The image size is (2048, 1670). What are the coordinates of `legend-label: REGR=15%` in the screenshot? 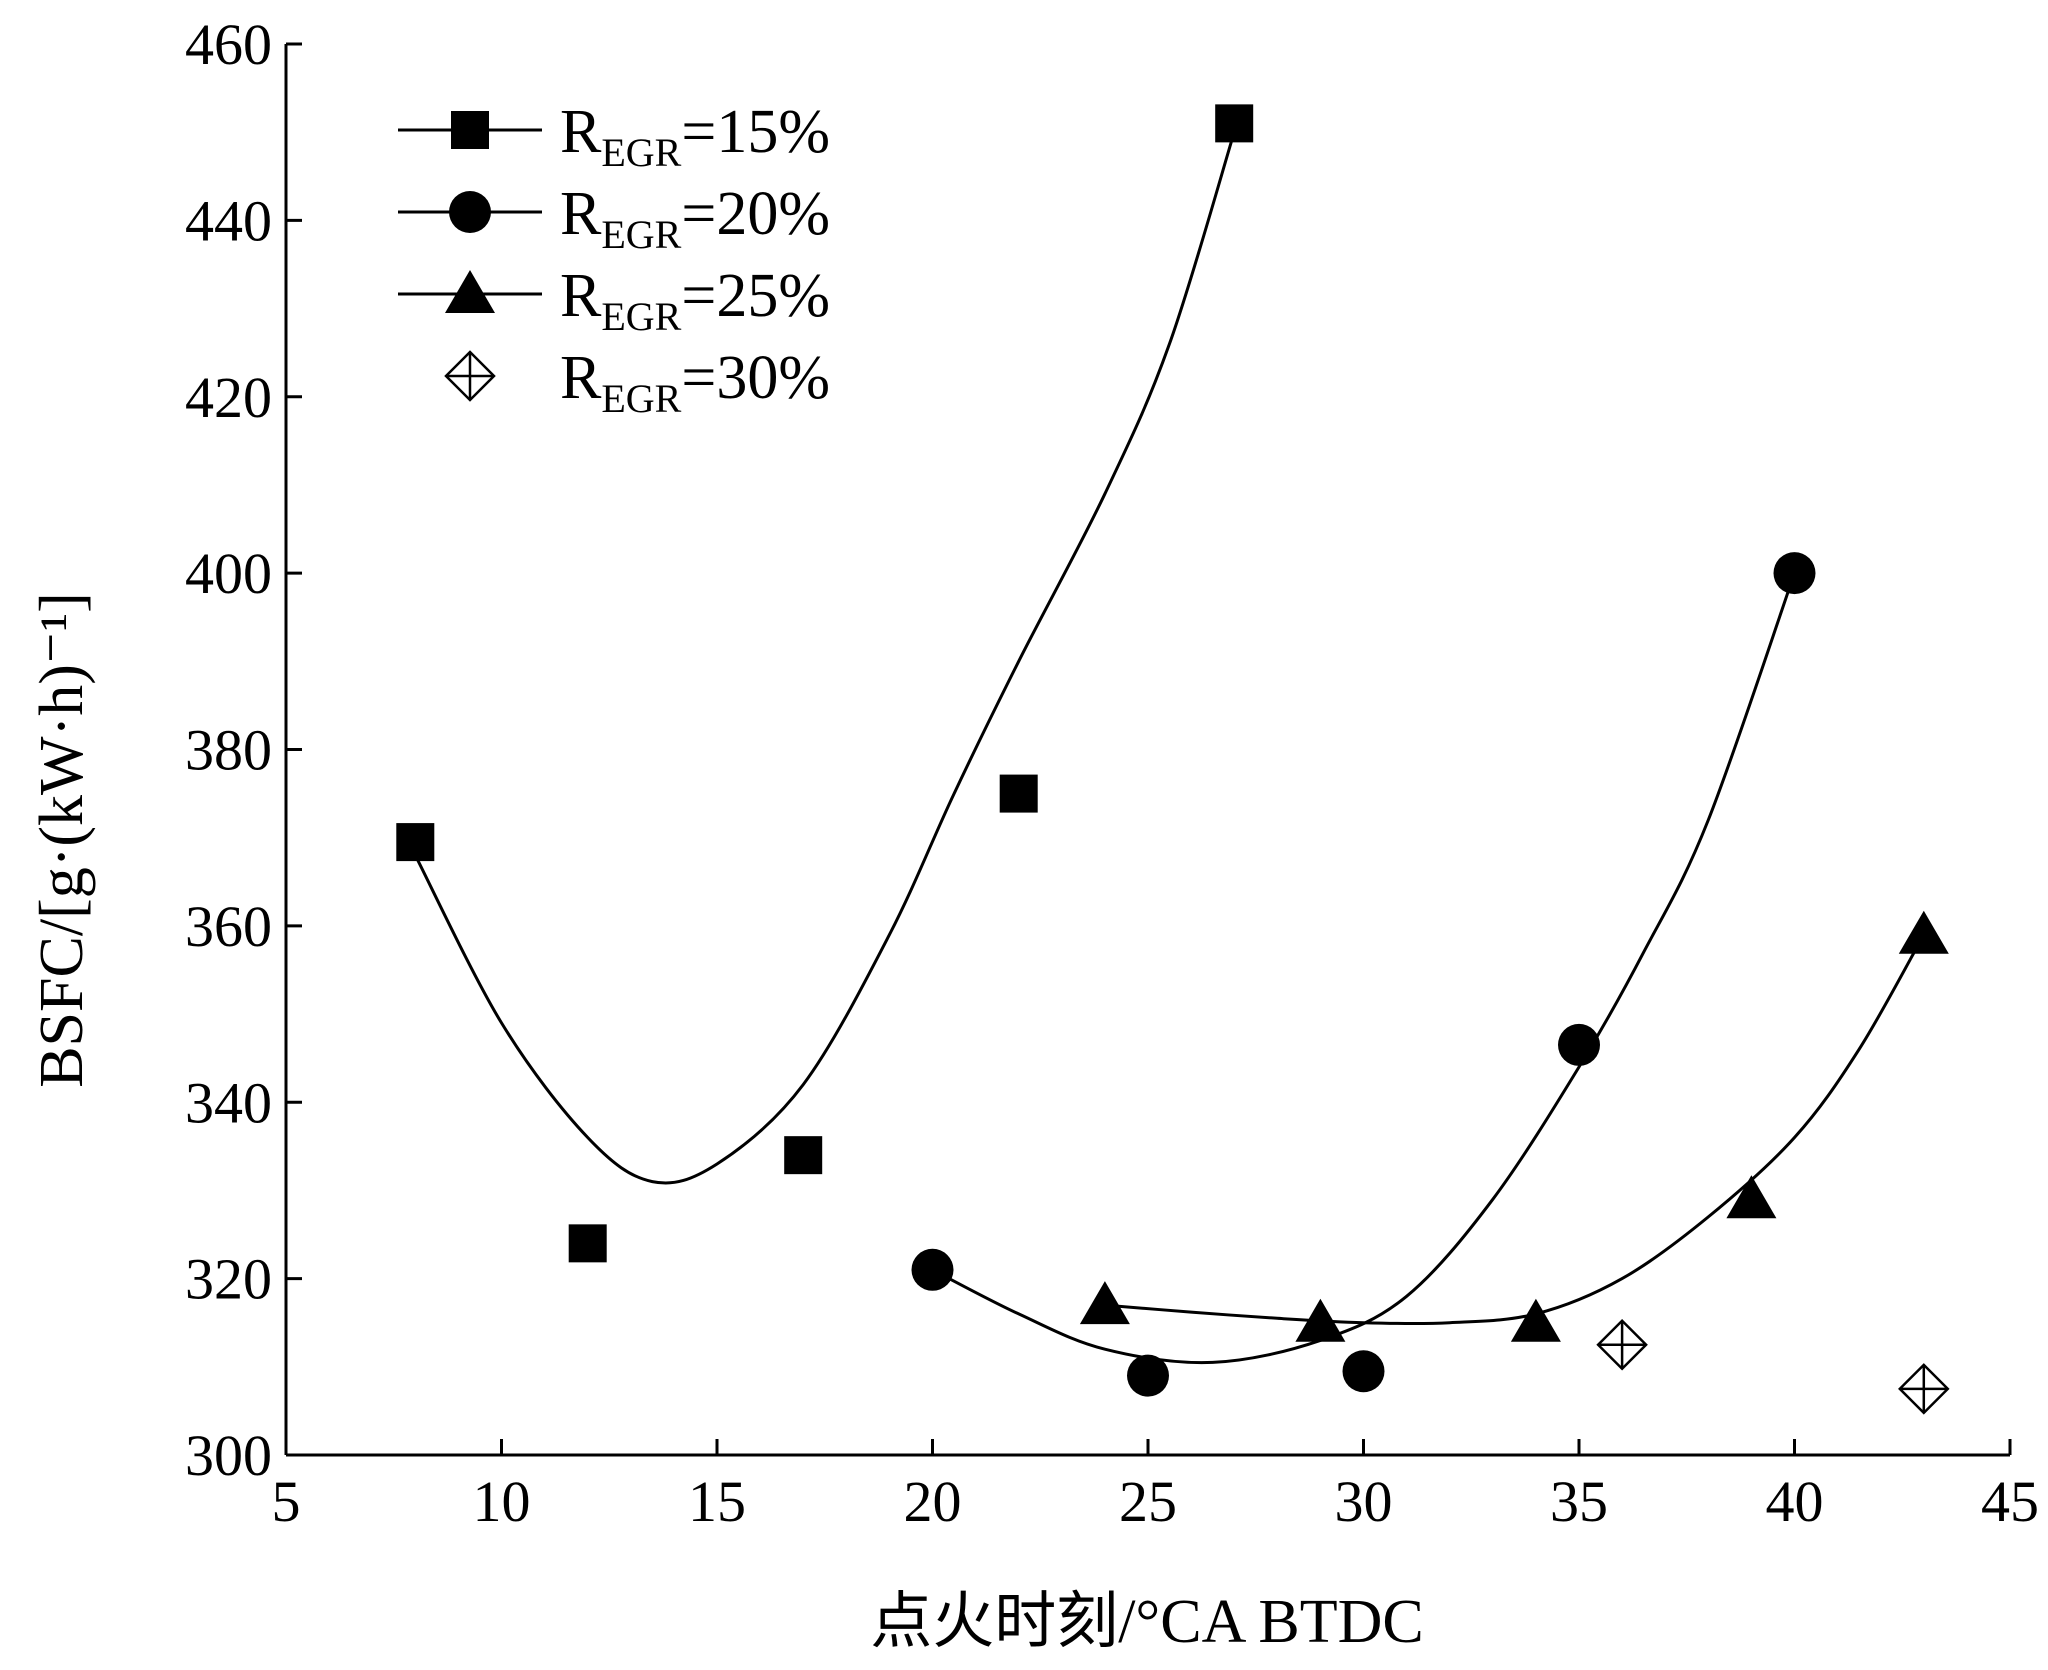 It's located at (695, 136).